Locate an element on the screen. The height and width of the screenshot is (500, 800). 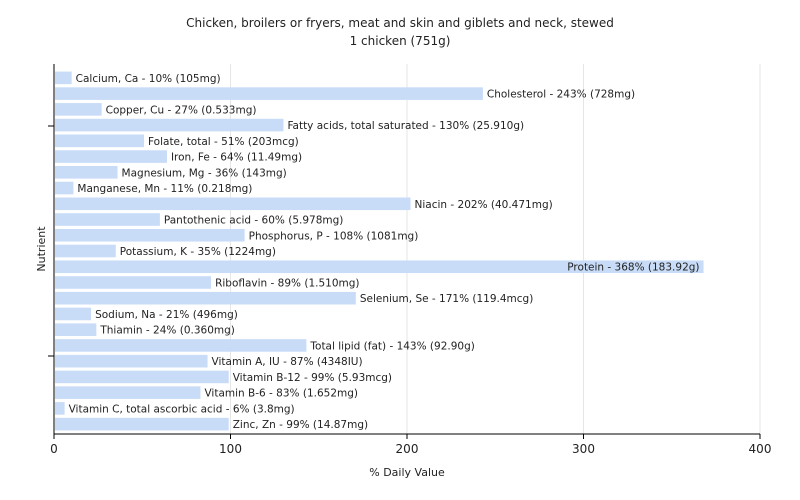
x-tick-label: 400 is located at coordinates (760, 449).